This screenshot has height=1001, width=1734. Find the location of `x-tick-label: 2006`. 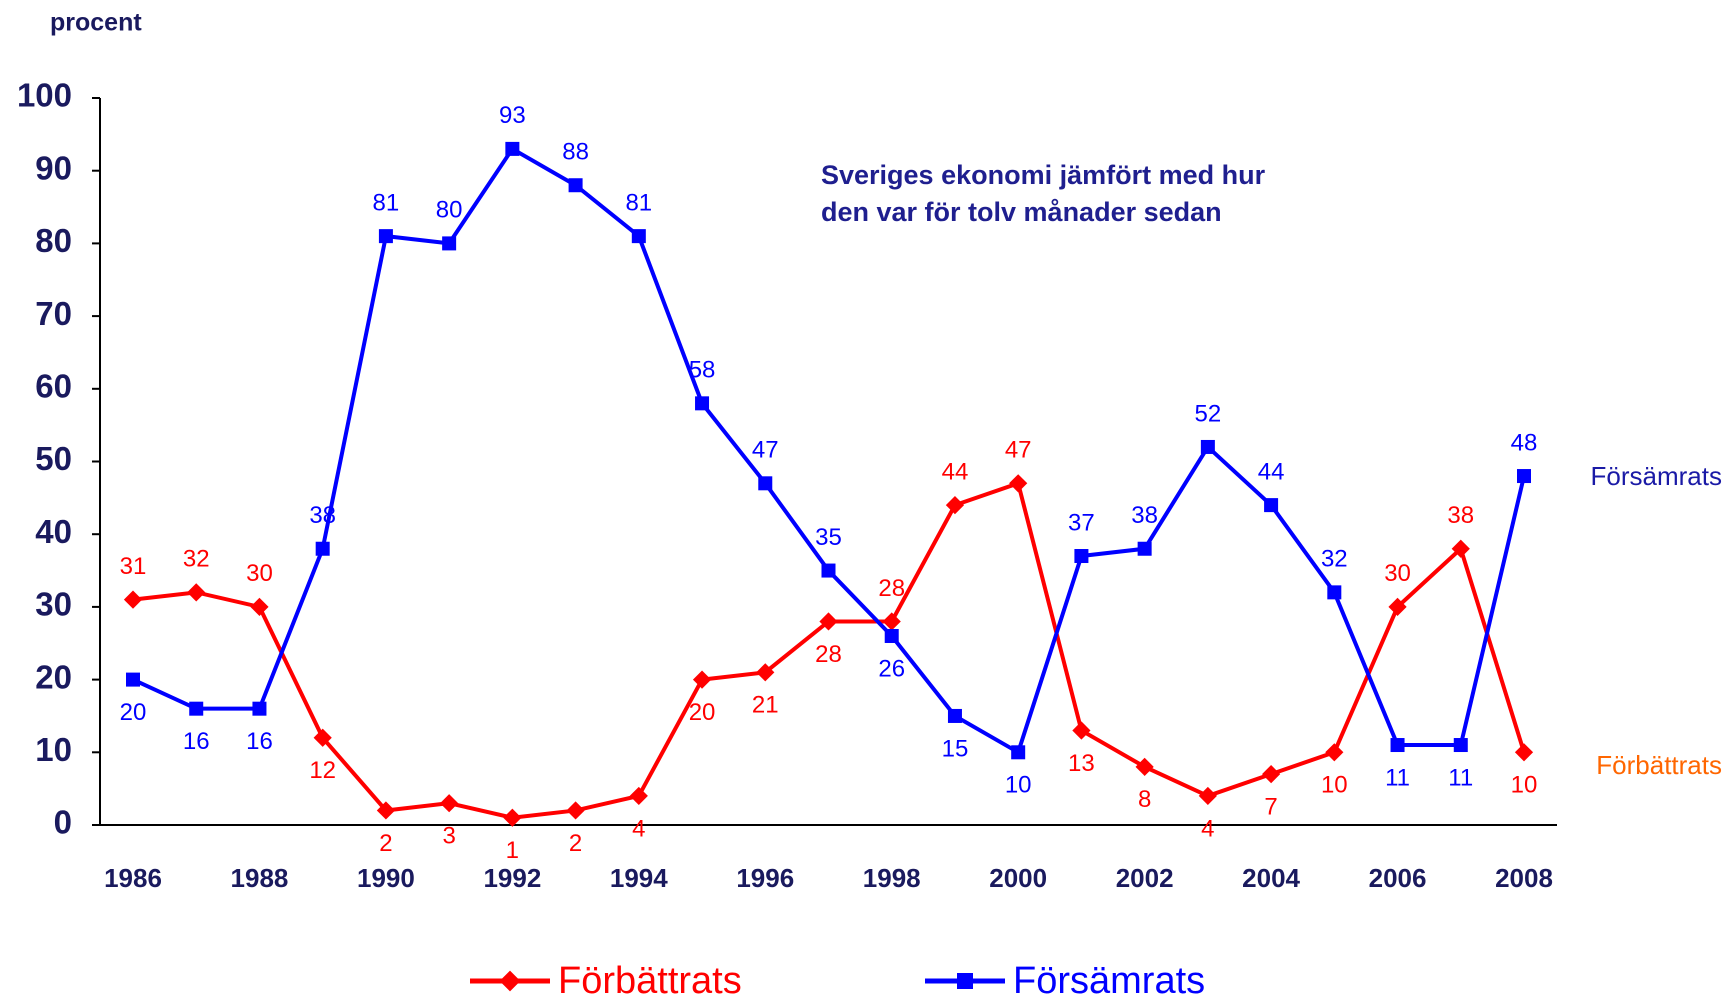

x-tick-label: 2006 is located at coordinates (1398, 878).